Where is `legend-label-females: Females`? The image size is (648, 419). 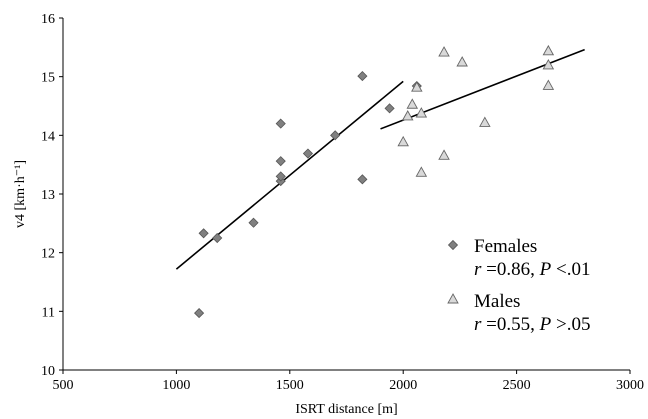
legend-label-females: Females is located at coordinates (505, 246).